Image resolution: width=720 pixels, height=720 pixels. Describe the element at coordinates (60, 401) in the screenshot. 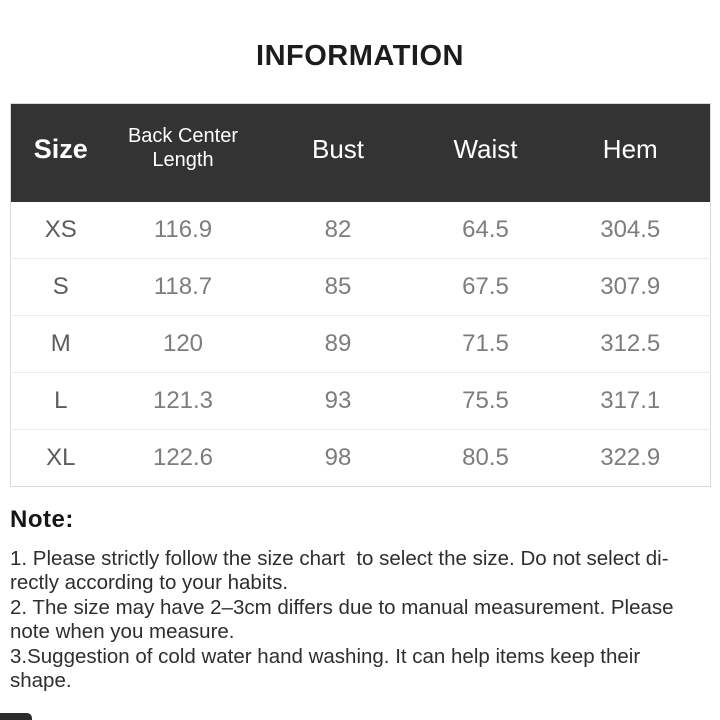

I see `size-label: L` at that location.